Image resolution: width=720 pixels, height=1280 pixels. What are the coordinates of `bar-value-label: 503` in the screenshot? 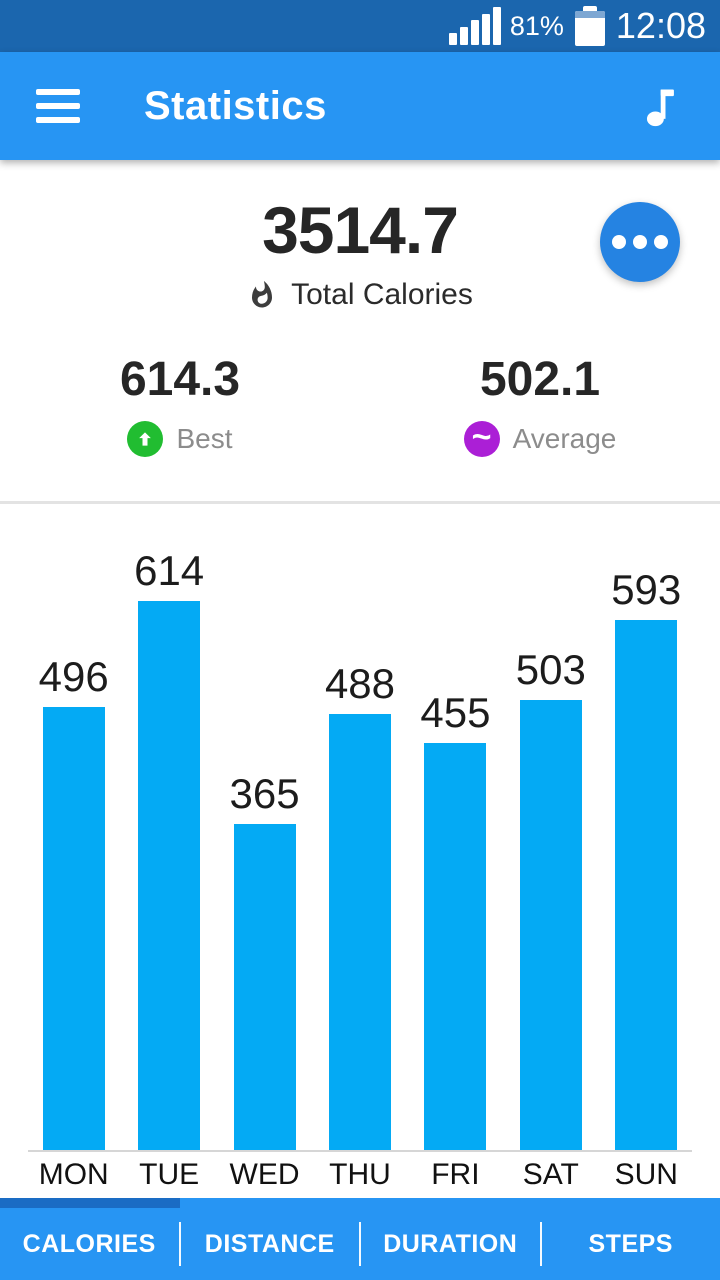 It's located at (550, 669).